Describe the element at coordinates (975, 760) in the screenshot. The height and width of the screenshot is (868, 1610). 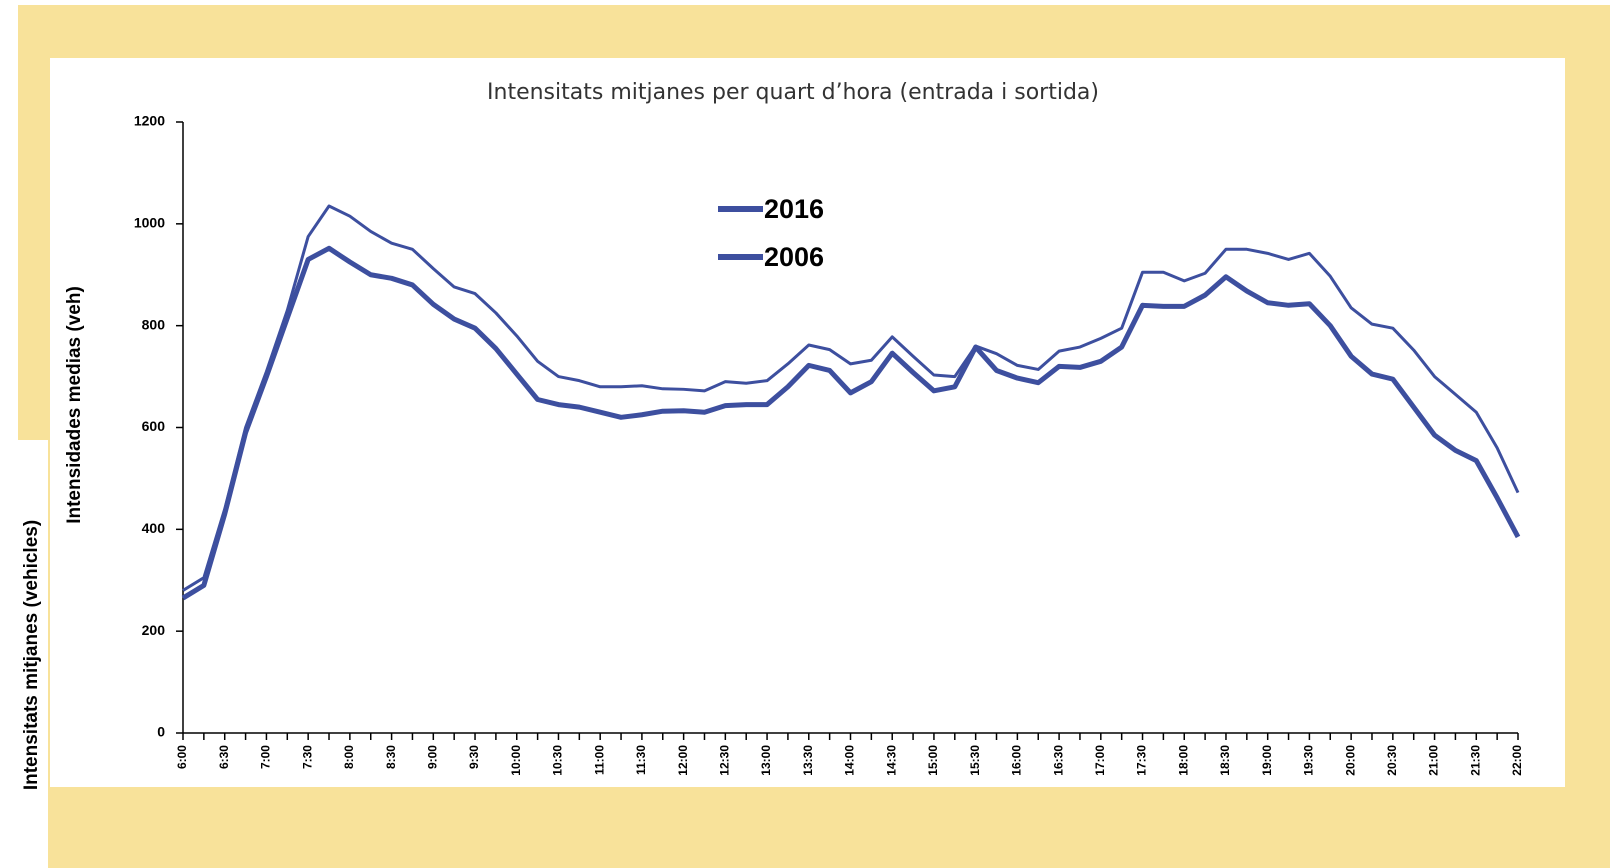
I see `x-tick-label: 15:30` at that location.